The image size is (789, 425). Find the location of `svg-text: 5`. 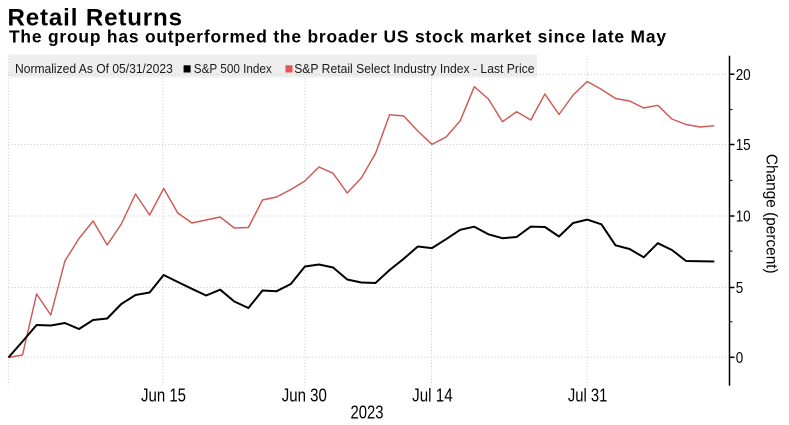

svg-text: 5 is located at coordinates (740, 288).